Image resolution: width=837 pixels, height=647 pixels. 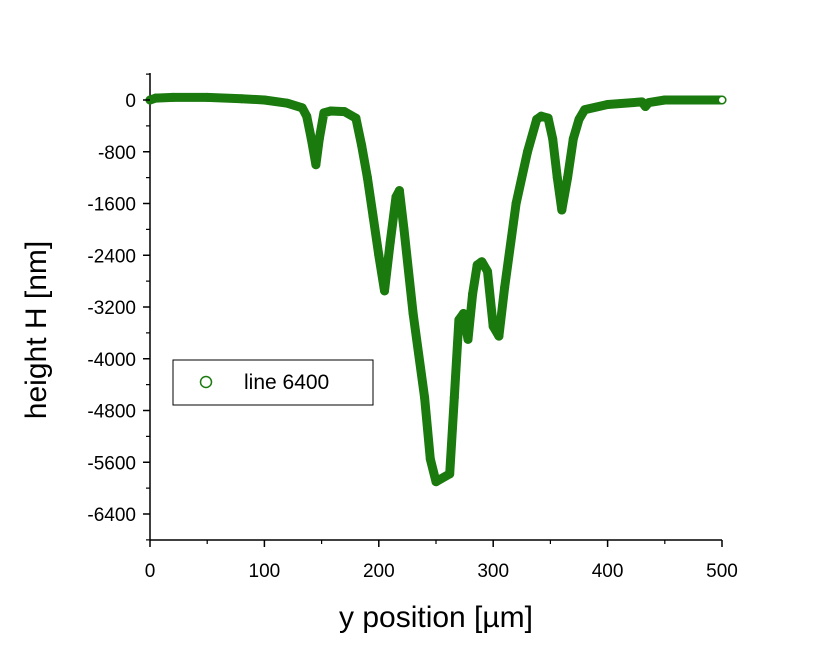 What do you see at coordinates (150, 571) in the screenshot?
I see `x-tick-label: 0` at bounding box center [150, 571].